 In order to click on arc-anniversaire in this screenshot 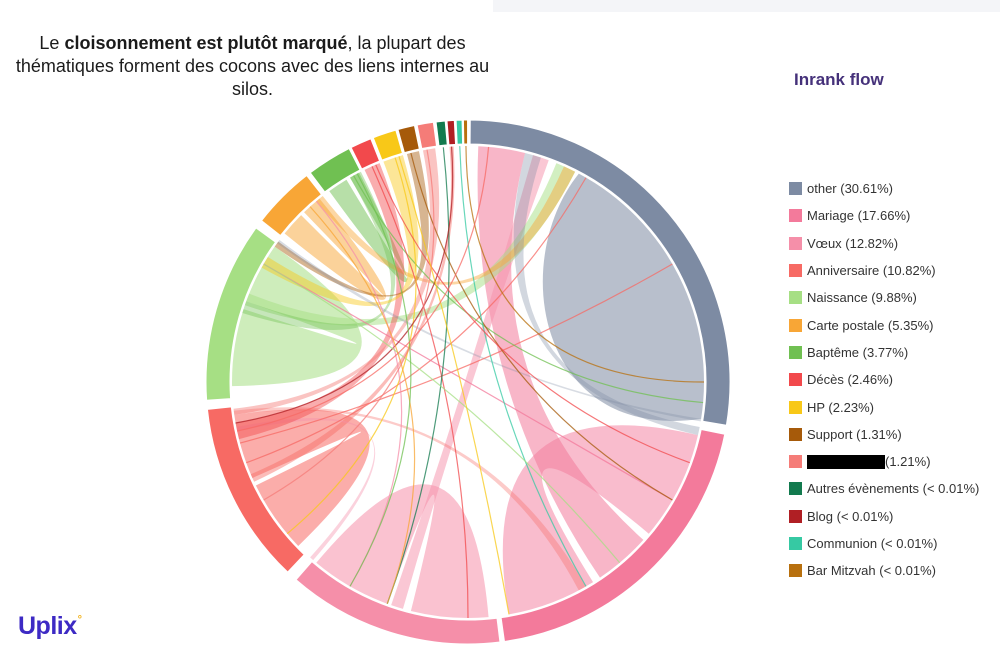, I will do `click(255, 489)`.